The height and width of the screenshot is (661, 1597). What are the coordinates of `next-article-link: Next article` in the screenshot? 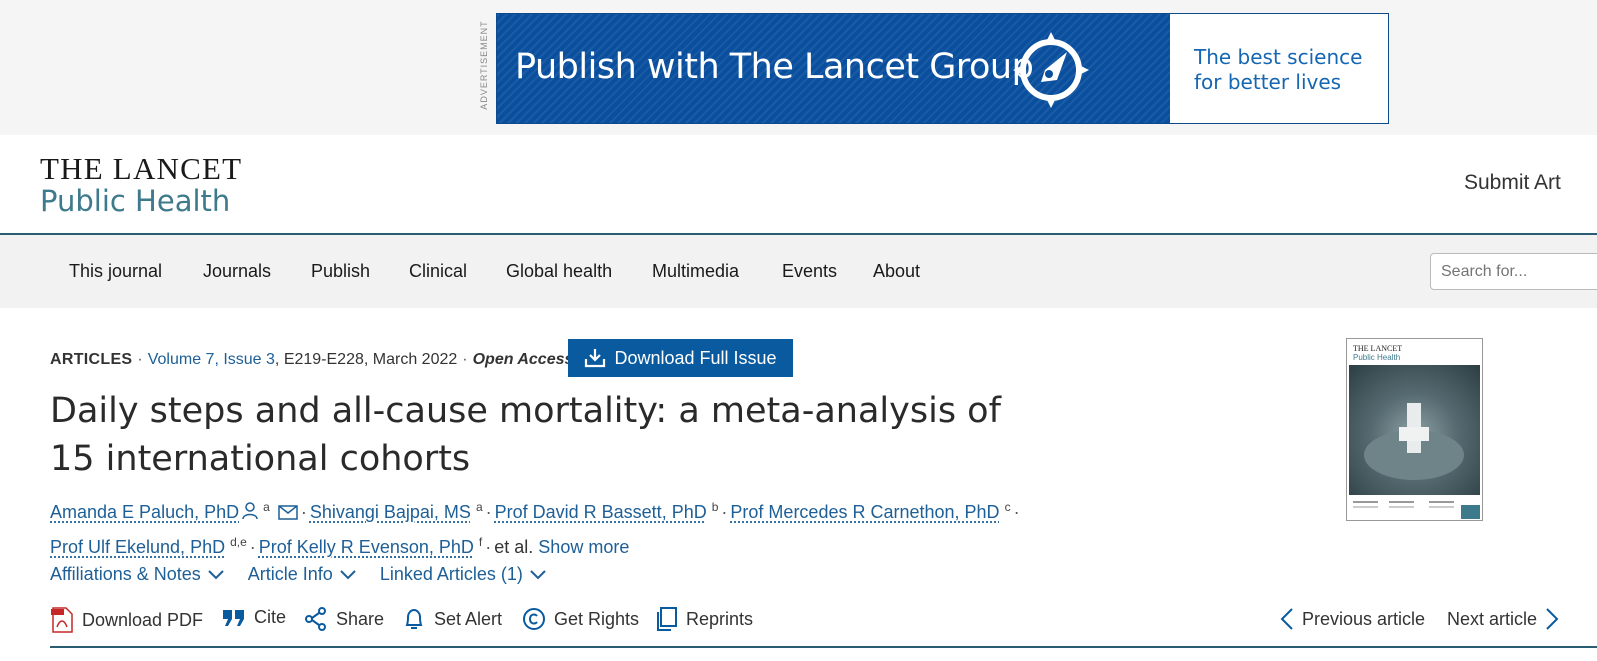 It's located at (1503, 619).